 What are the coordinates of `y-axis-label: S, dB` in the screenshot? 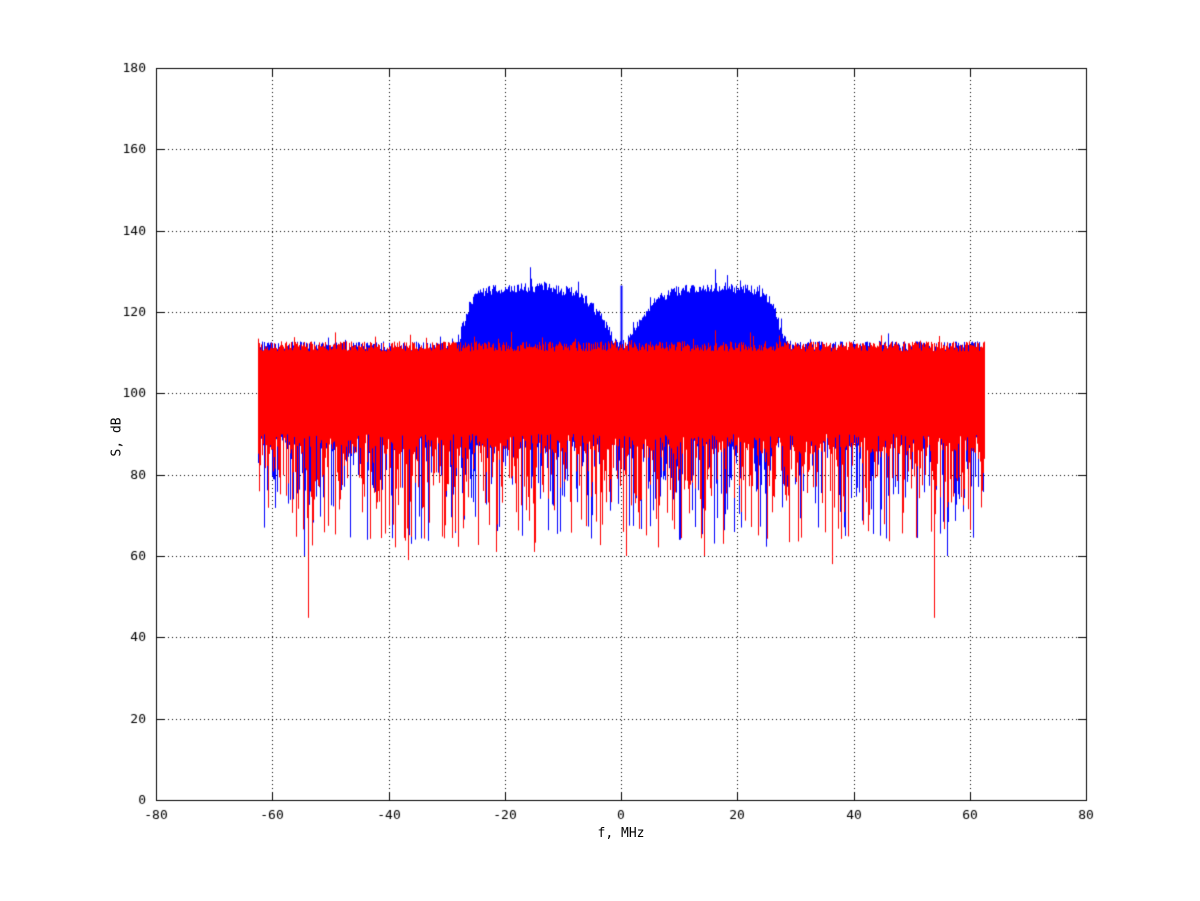 It's located at (117, 437).